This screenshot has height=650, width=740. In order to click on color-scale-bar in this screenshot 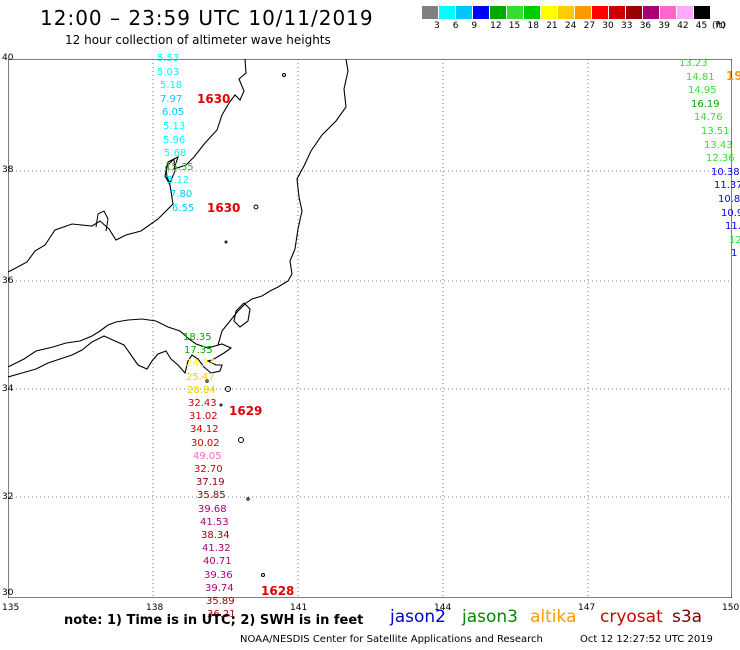, I will do `click(566, 12)`.